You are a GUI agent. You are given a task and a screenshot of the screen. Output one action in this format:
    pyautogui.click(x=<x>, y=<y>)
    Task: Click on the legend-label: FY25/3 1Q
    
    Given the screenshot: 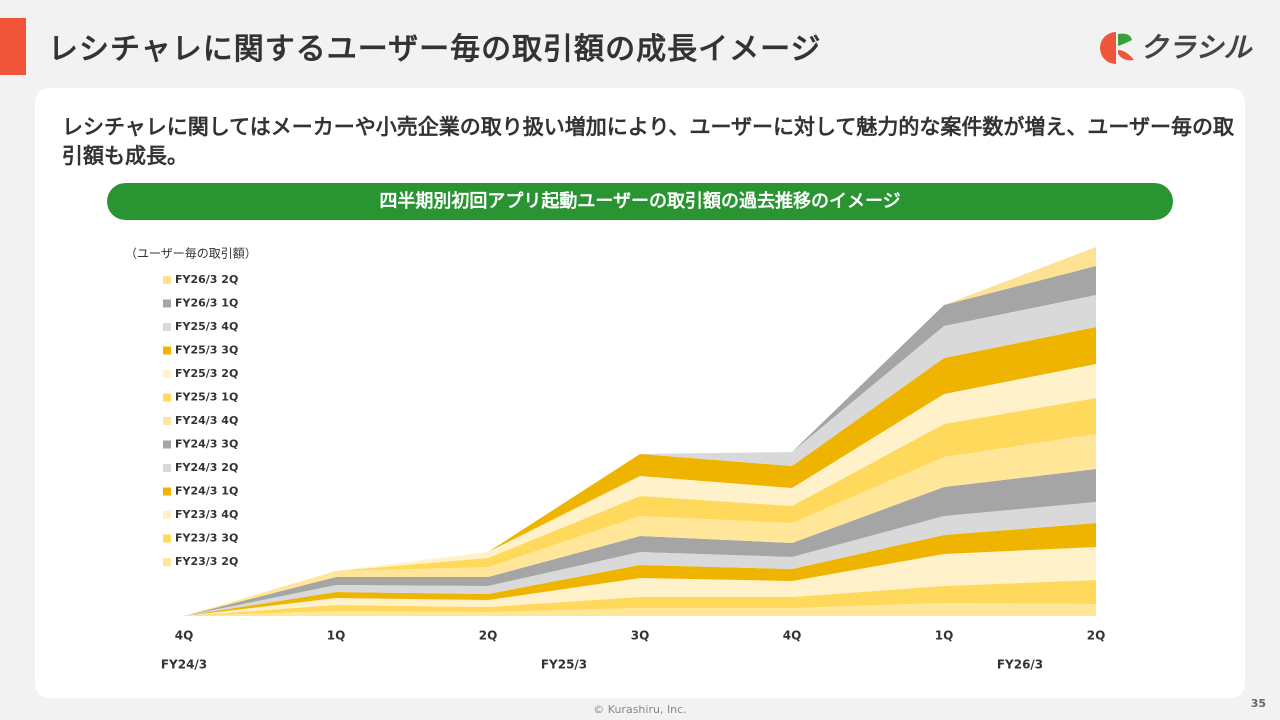 What is the action you would take?
    pyautogui.click(x=206, y=397)
    